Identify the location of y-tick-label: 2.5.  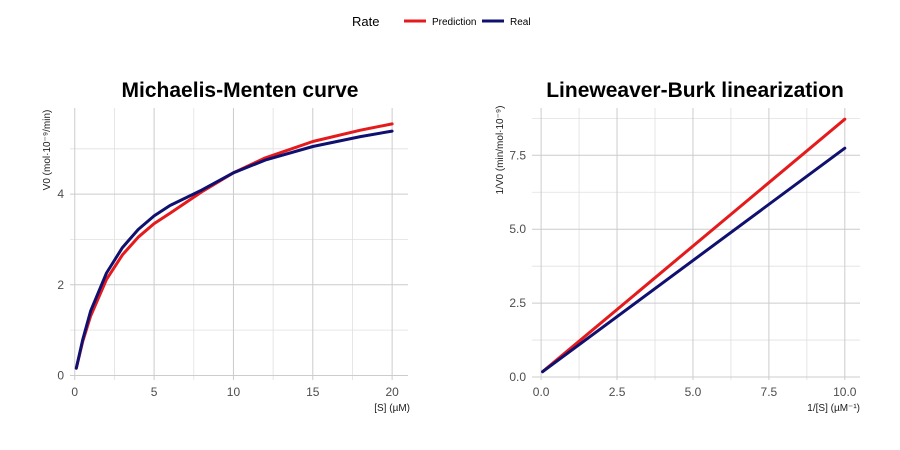
(517, 303).